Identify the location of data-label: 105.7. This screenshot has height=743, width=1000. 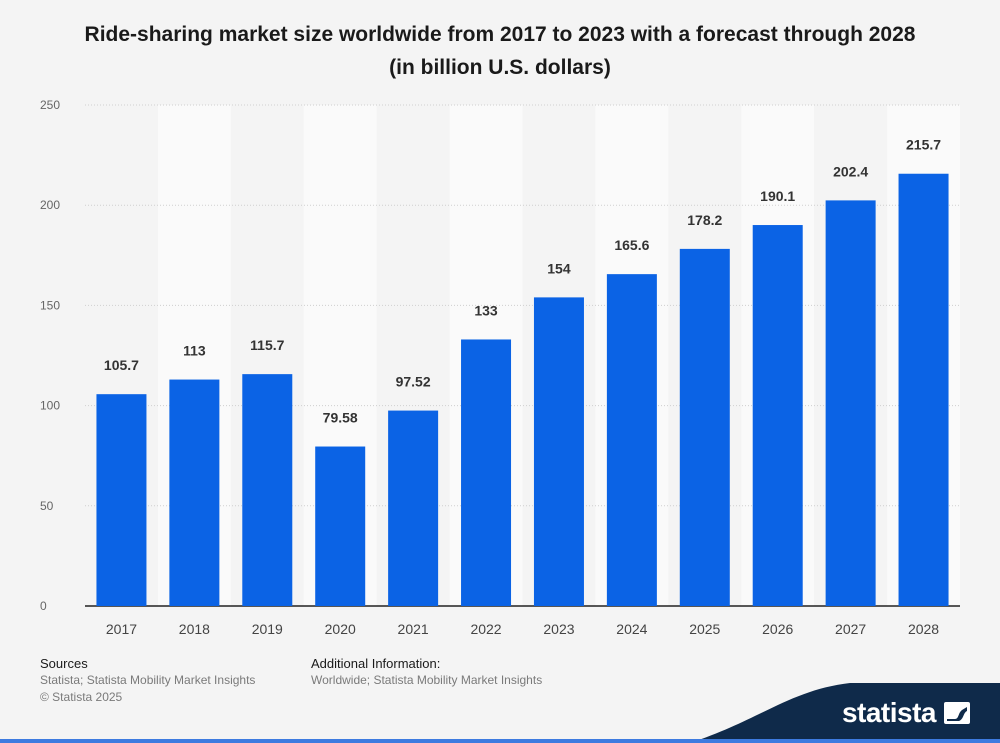
(121, 365).